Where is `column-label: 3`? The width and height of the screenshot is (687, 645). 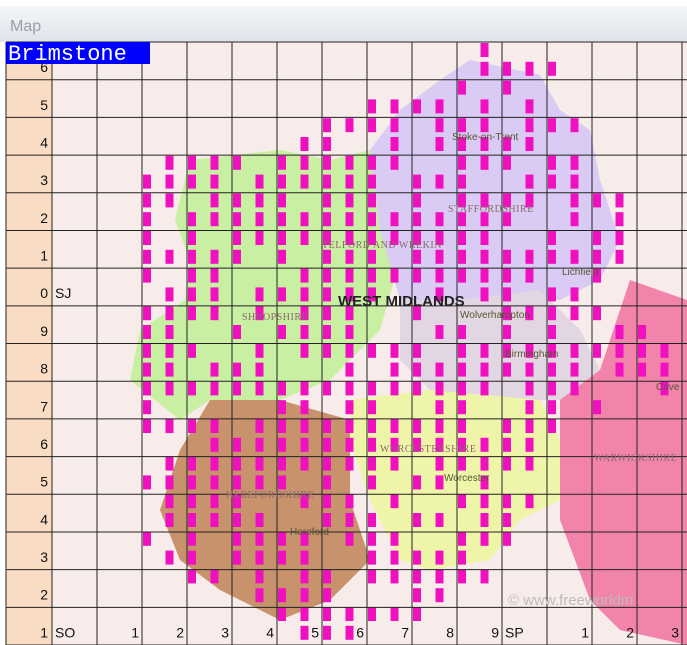 column-label: 3 is located at coordinates (675, 632).